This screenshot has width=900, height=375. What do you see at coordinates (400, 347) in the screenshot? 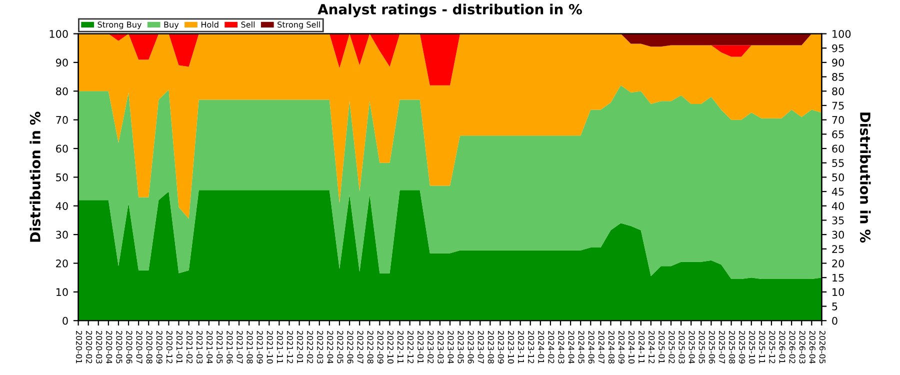
I see `x-tick-label: 2022-11` at bounding box center [400, 347].